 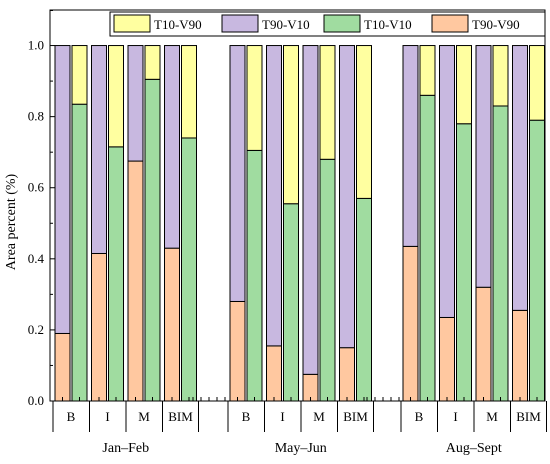 What do you see at coordinates (36, 258) in the screenshot?
I see `y-tick-label: 0.4` at bounding box center [36, 258].